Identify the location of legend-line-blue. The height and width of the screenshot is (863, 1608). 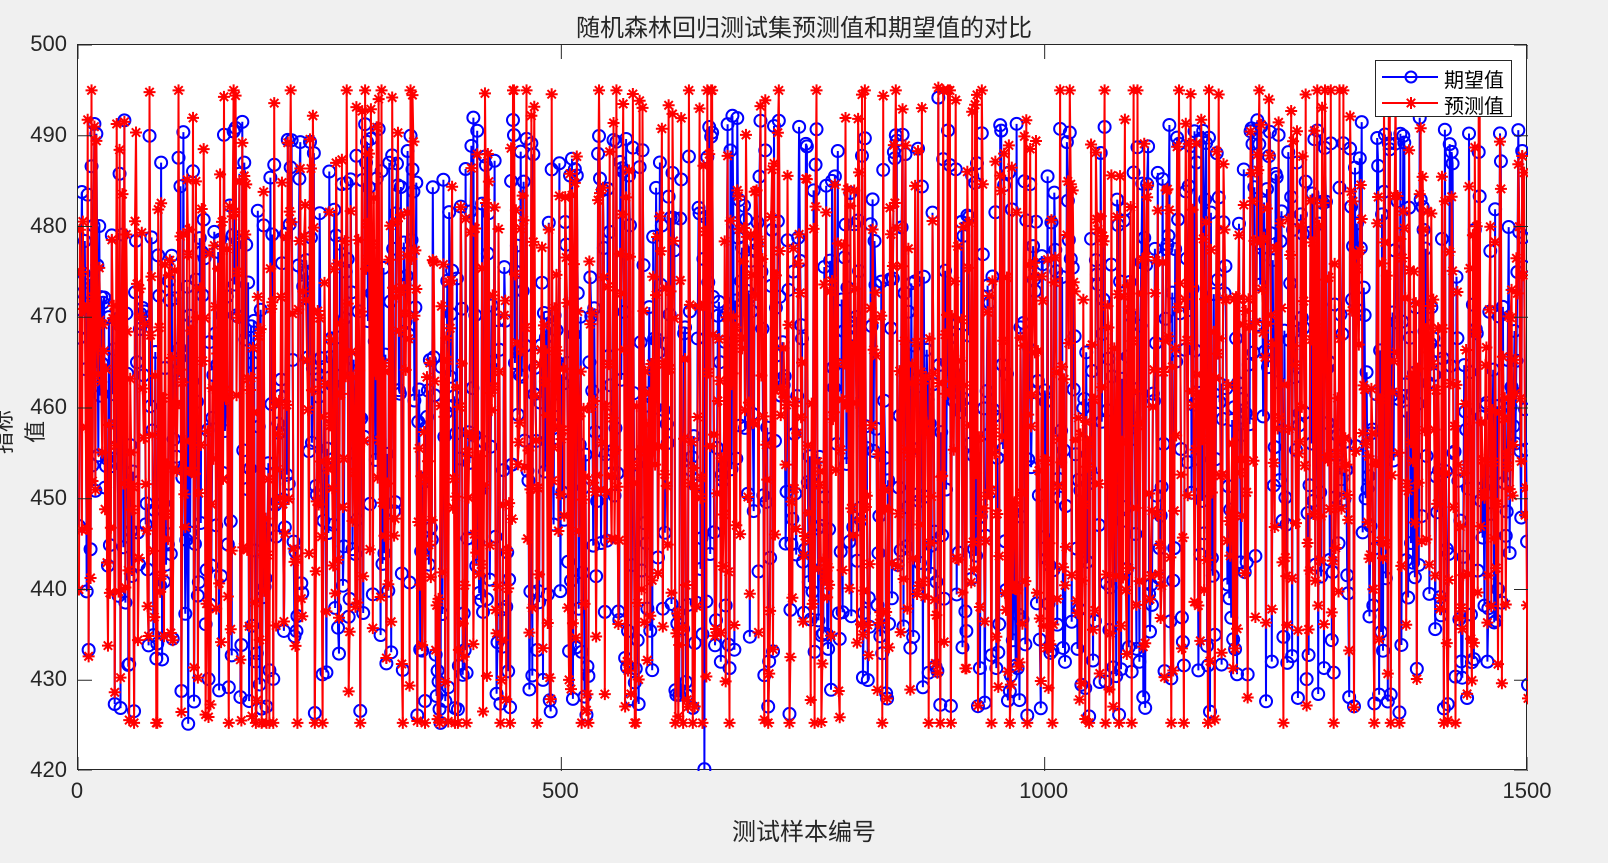
(1410, 77).